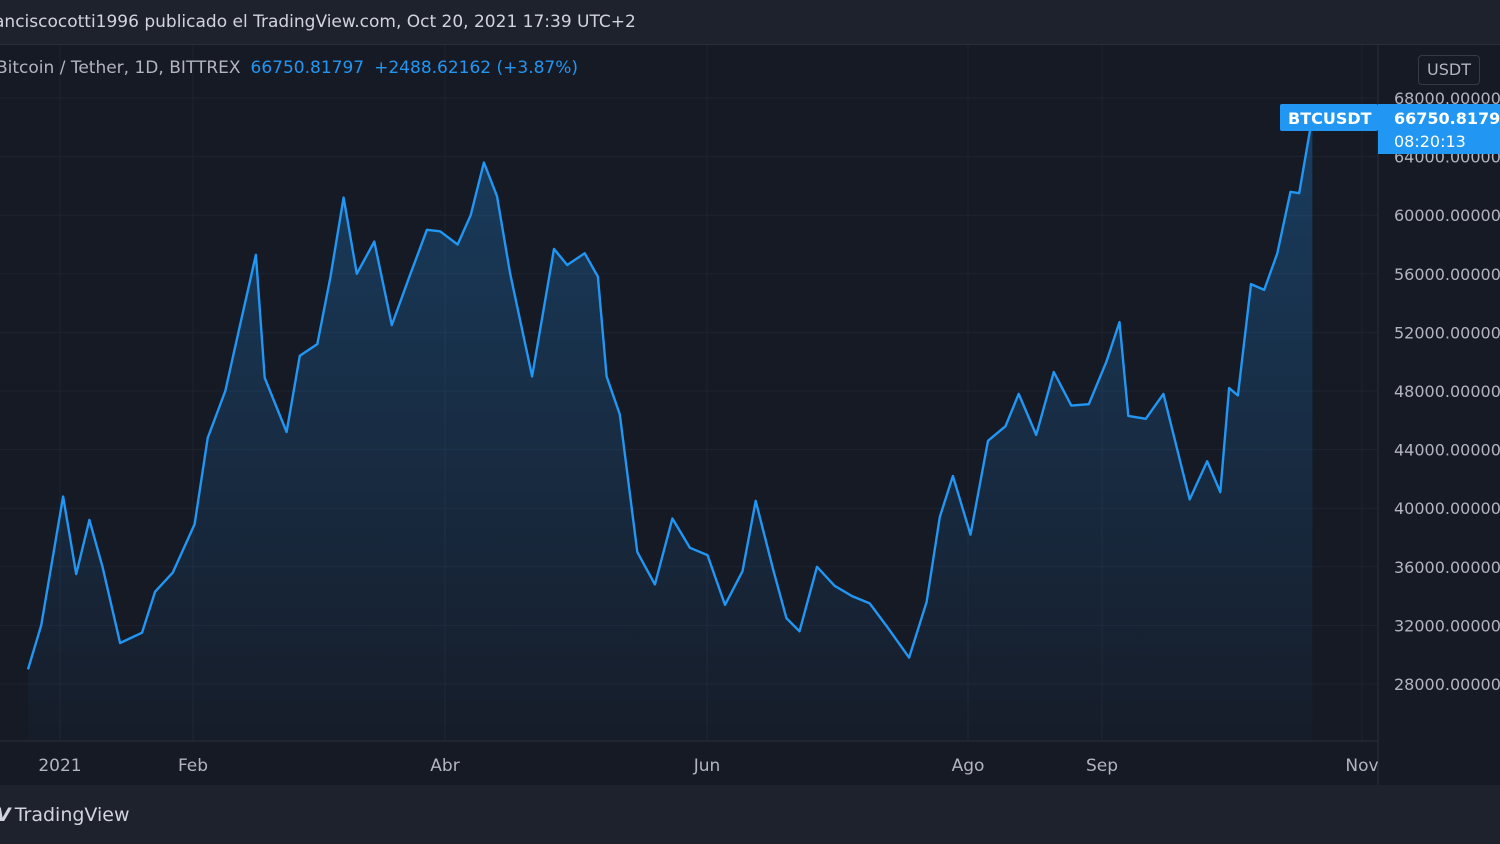 The width and height of the screenshot is (1500, 844). What do you see at coordinates (750, 815) in the screenshot?
I see `footer` at bounding box center [750, 815].